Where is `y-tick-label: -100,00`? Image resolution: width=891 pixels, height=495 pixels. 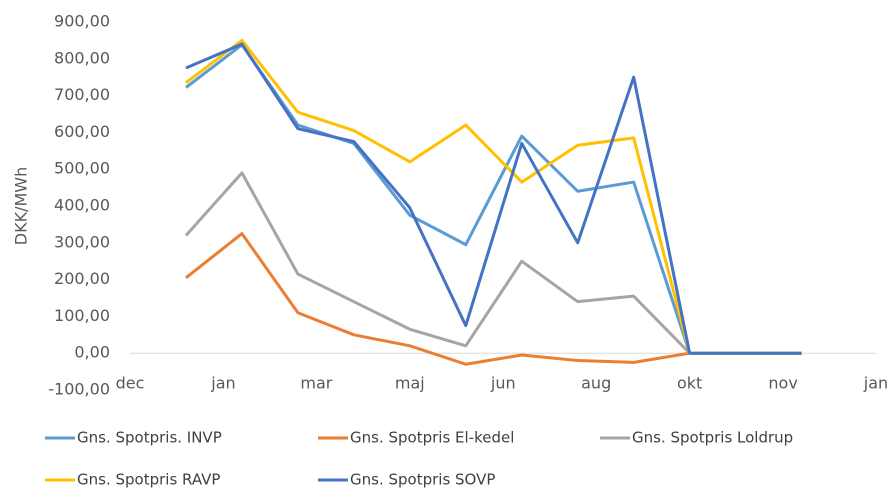 y-tick-label: -100,00 is located at coordinates (79, 389).